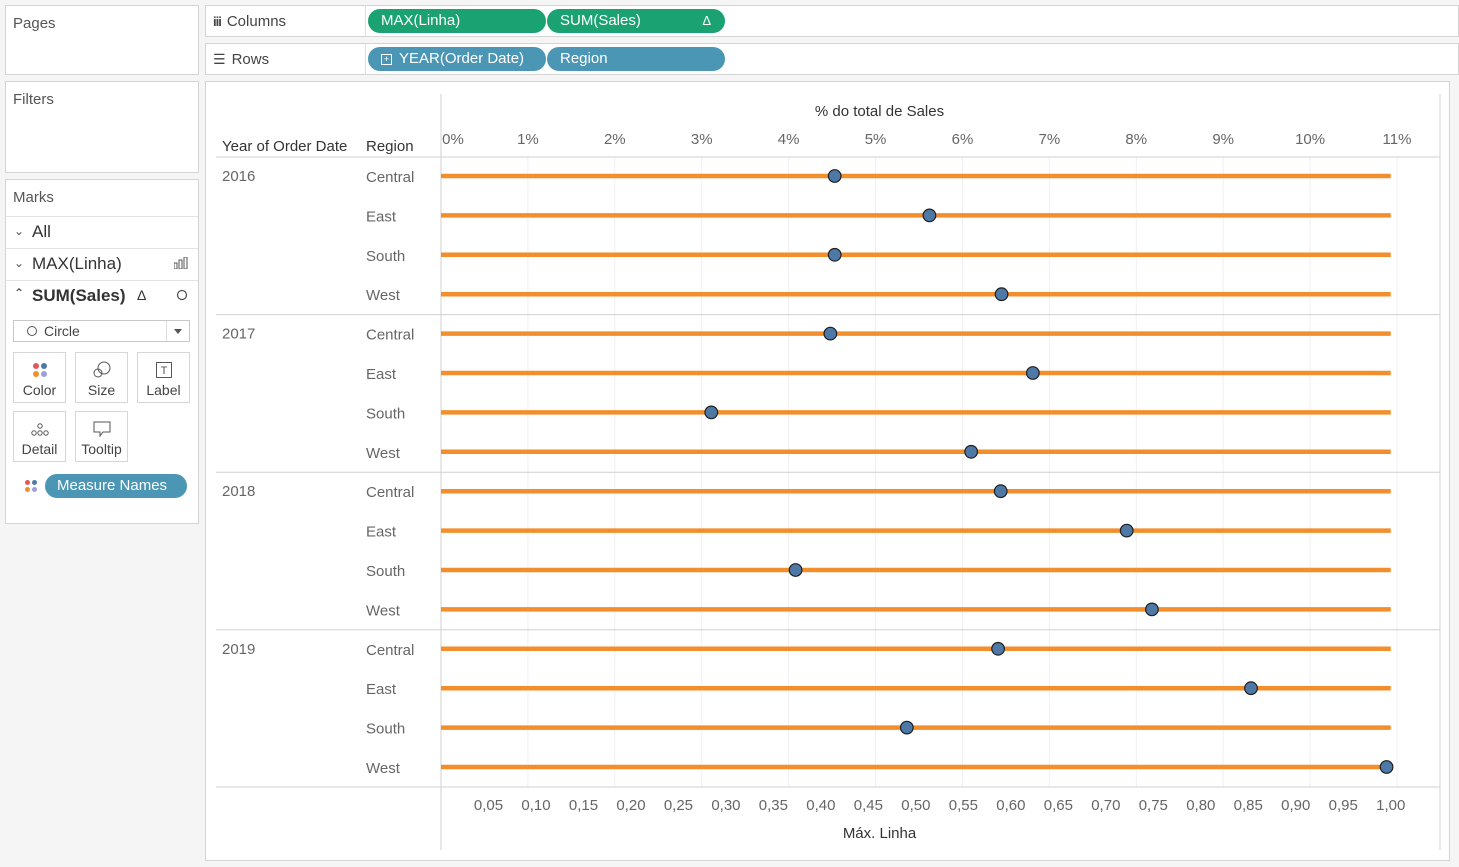  Describe the element at coordinates (678, 805) in the screenshot. I see `bottom-axis-tick-label: 0,25` at that location.